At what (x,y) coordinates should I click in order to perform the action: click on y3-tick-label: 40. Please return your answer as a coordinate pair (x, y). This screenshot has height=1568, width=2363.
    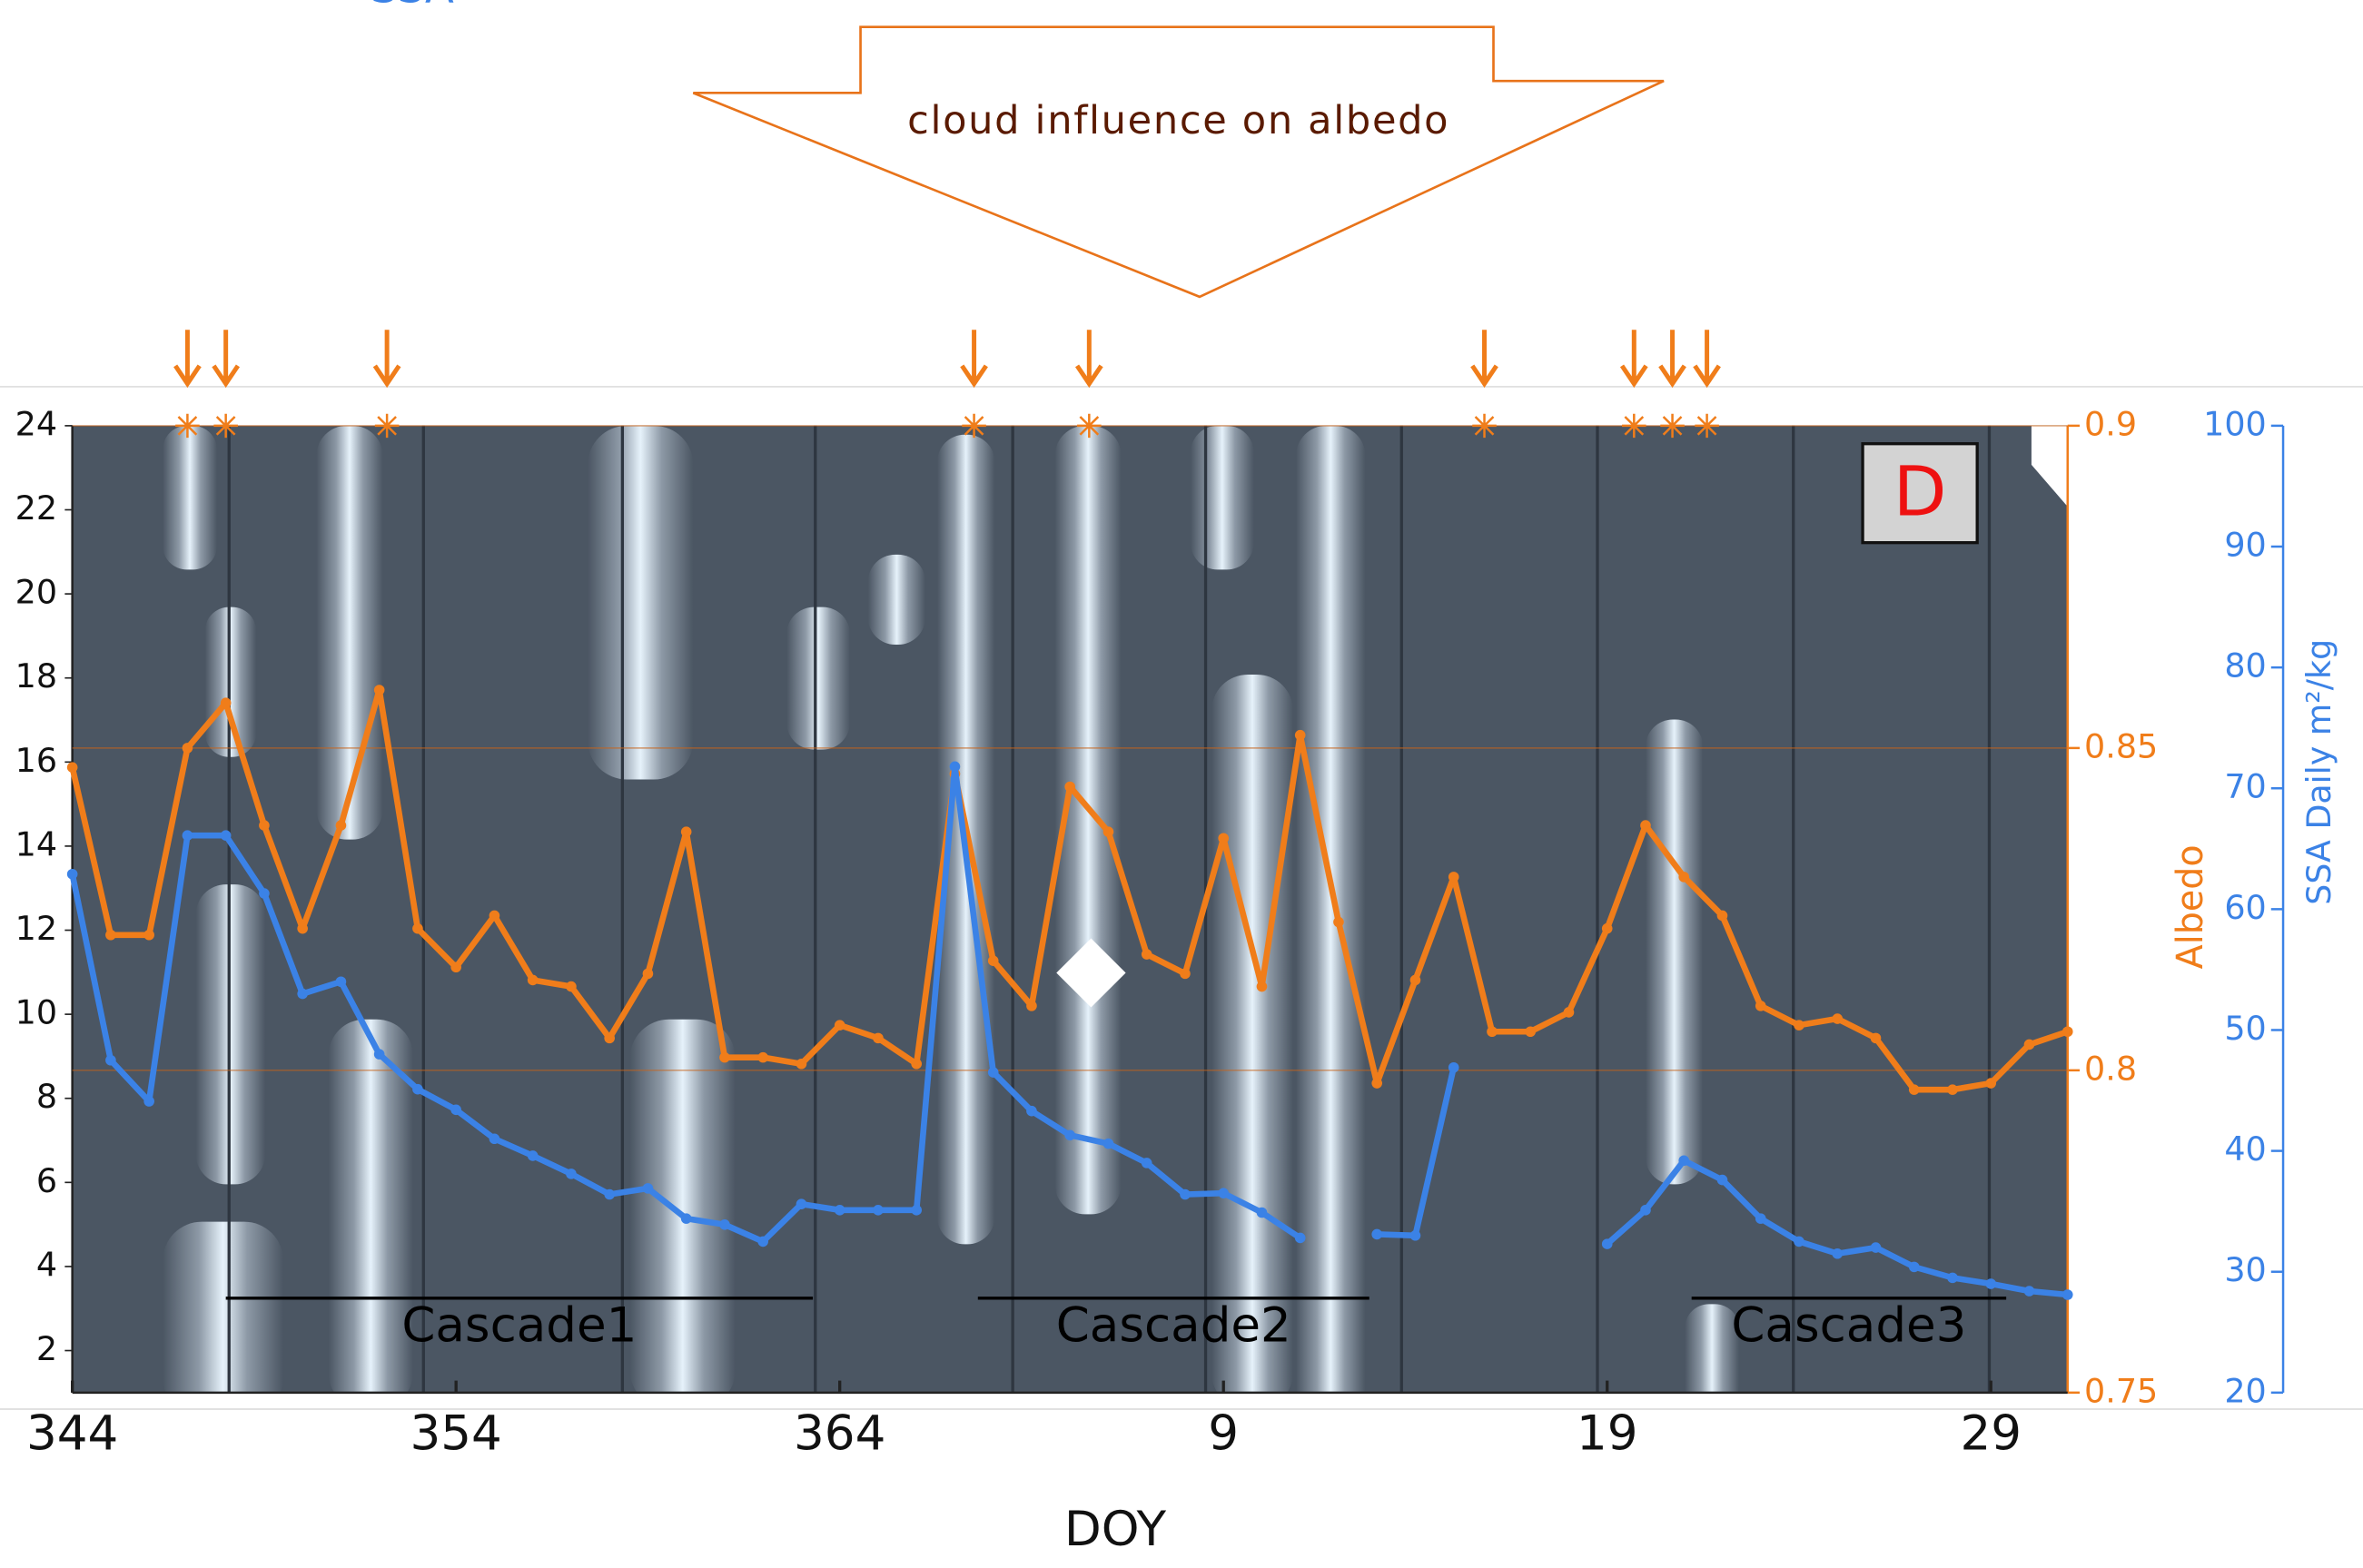
    Looking at the image, I should click on (2245, 1149).